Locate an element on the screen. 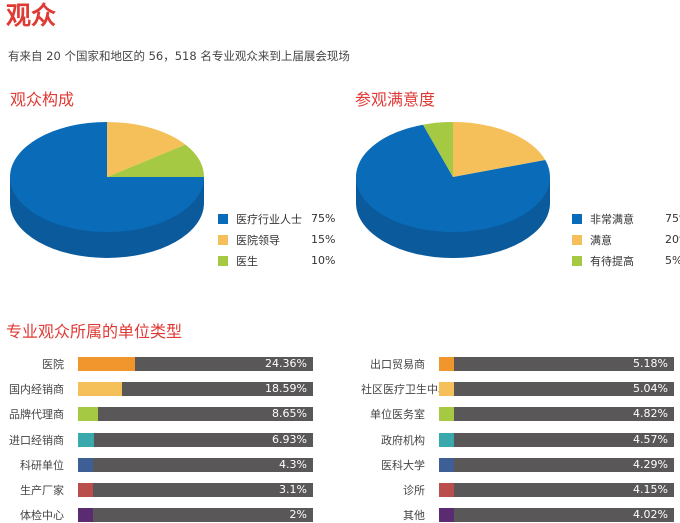  pie-slice-有待提高 is located at coordinates (438, 149).